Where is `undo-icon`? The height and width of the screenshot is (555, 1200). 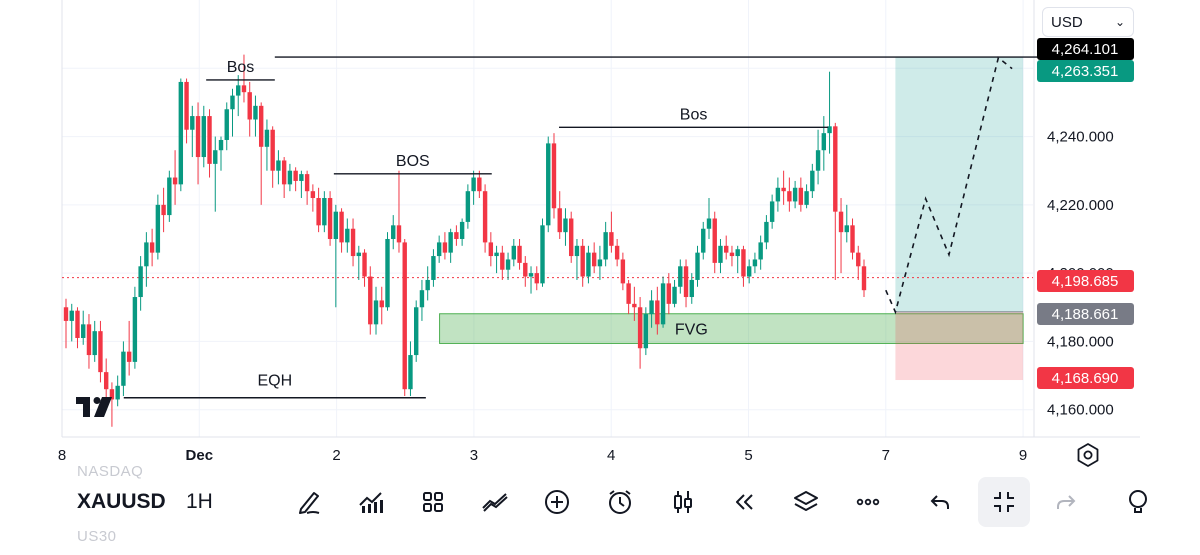
undo-icon is located at coordinates (939, 502).